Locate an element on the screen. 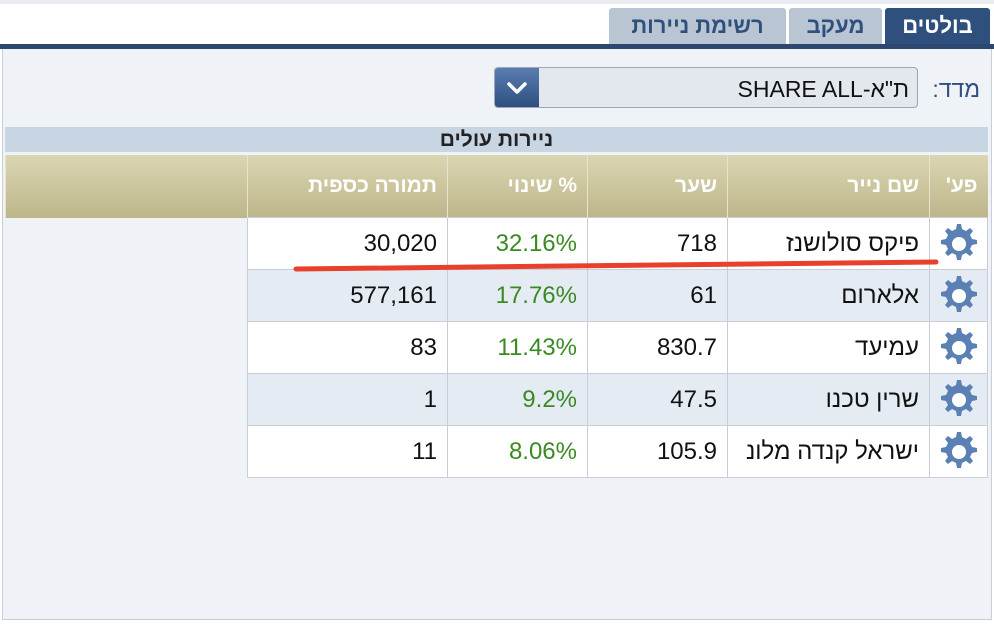 Image resolution: width=994 pixels, height=628 pixels. index-dropdown: ת"א-SHARE ALL is located at coordinates (706, 87).